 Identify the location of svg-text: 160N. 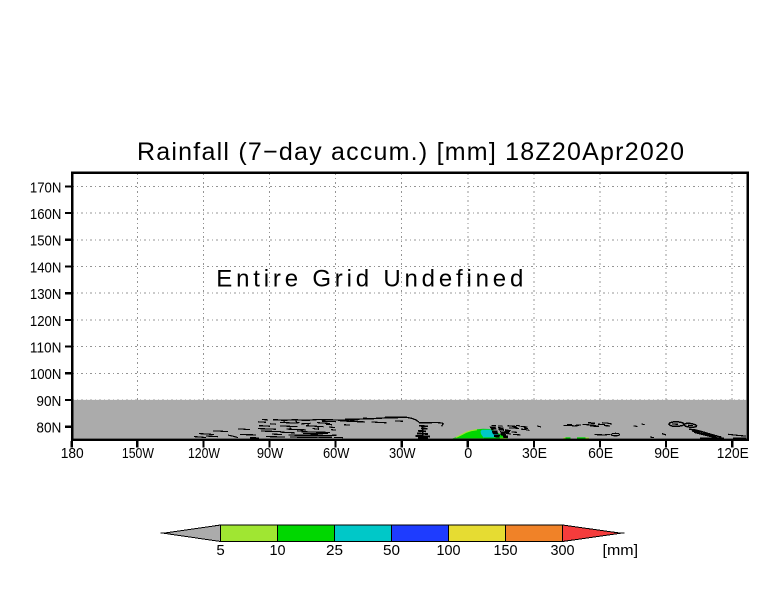
(46, 214).